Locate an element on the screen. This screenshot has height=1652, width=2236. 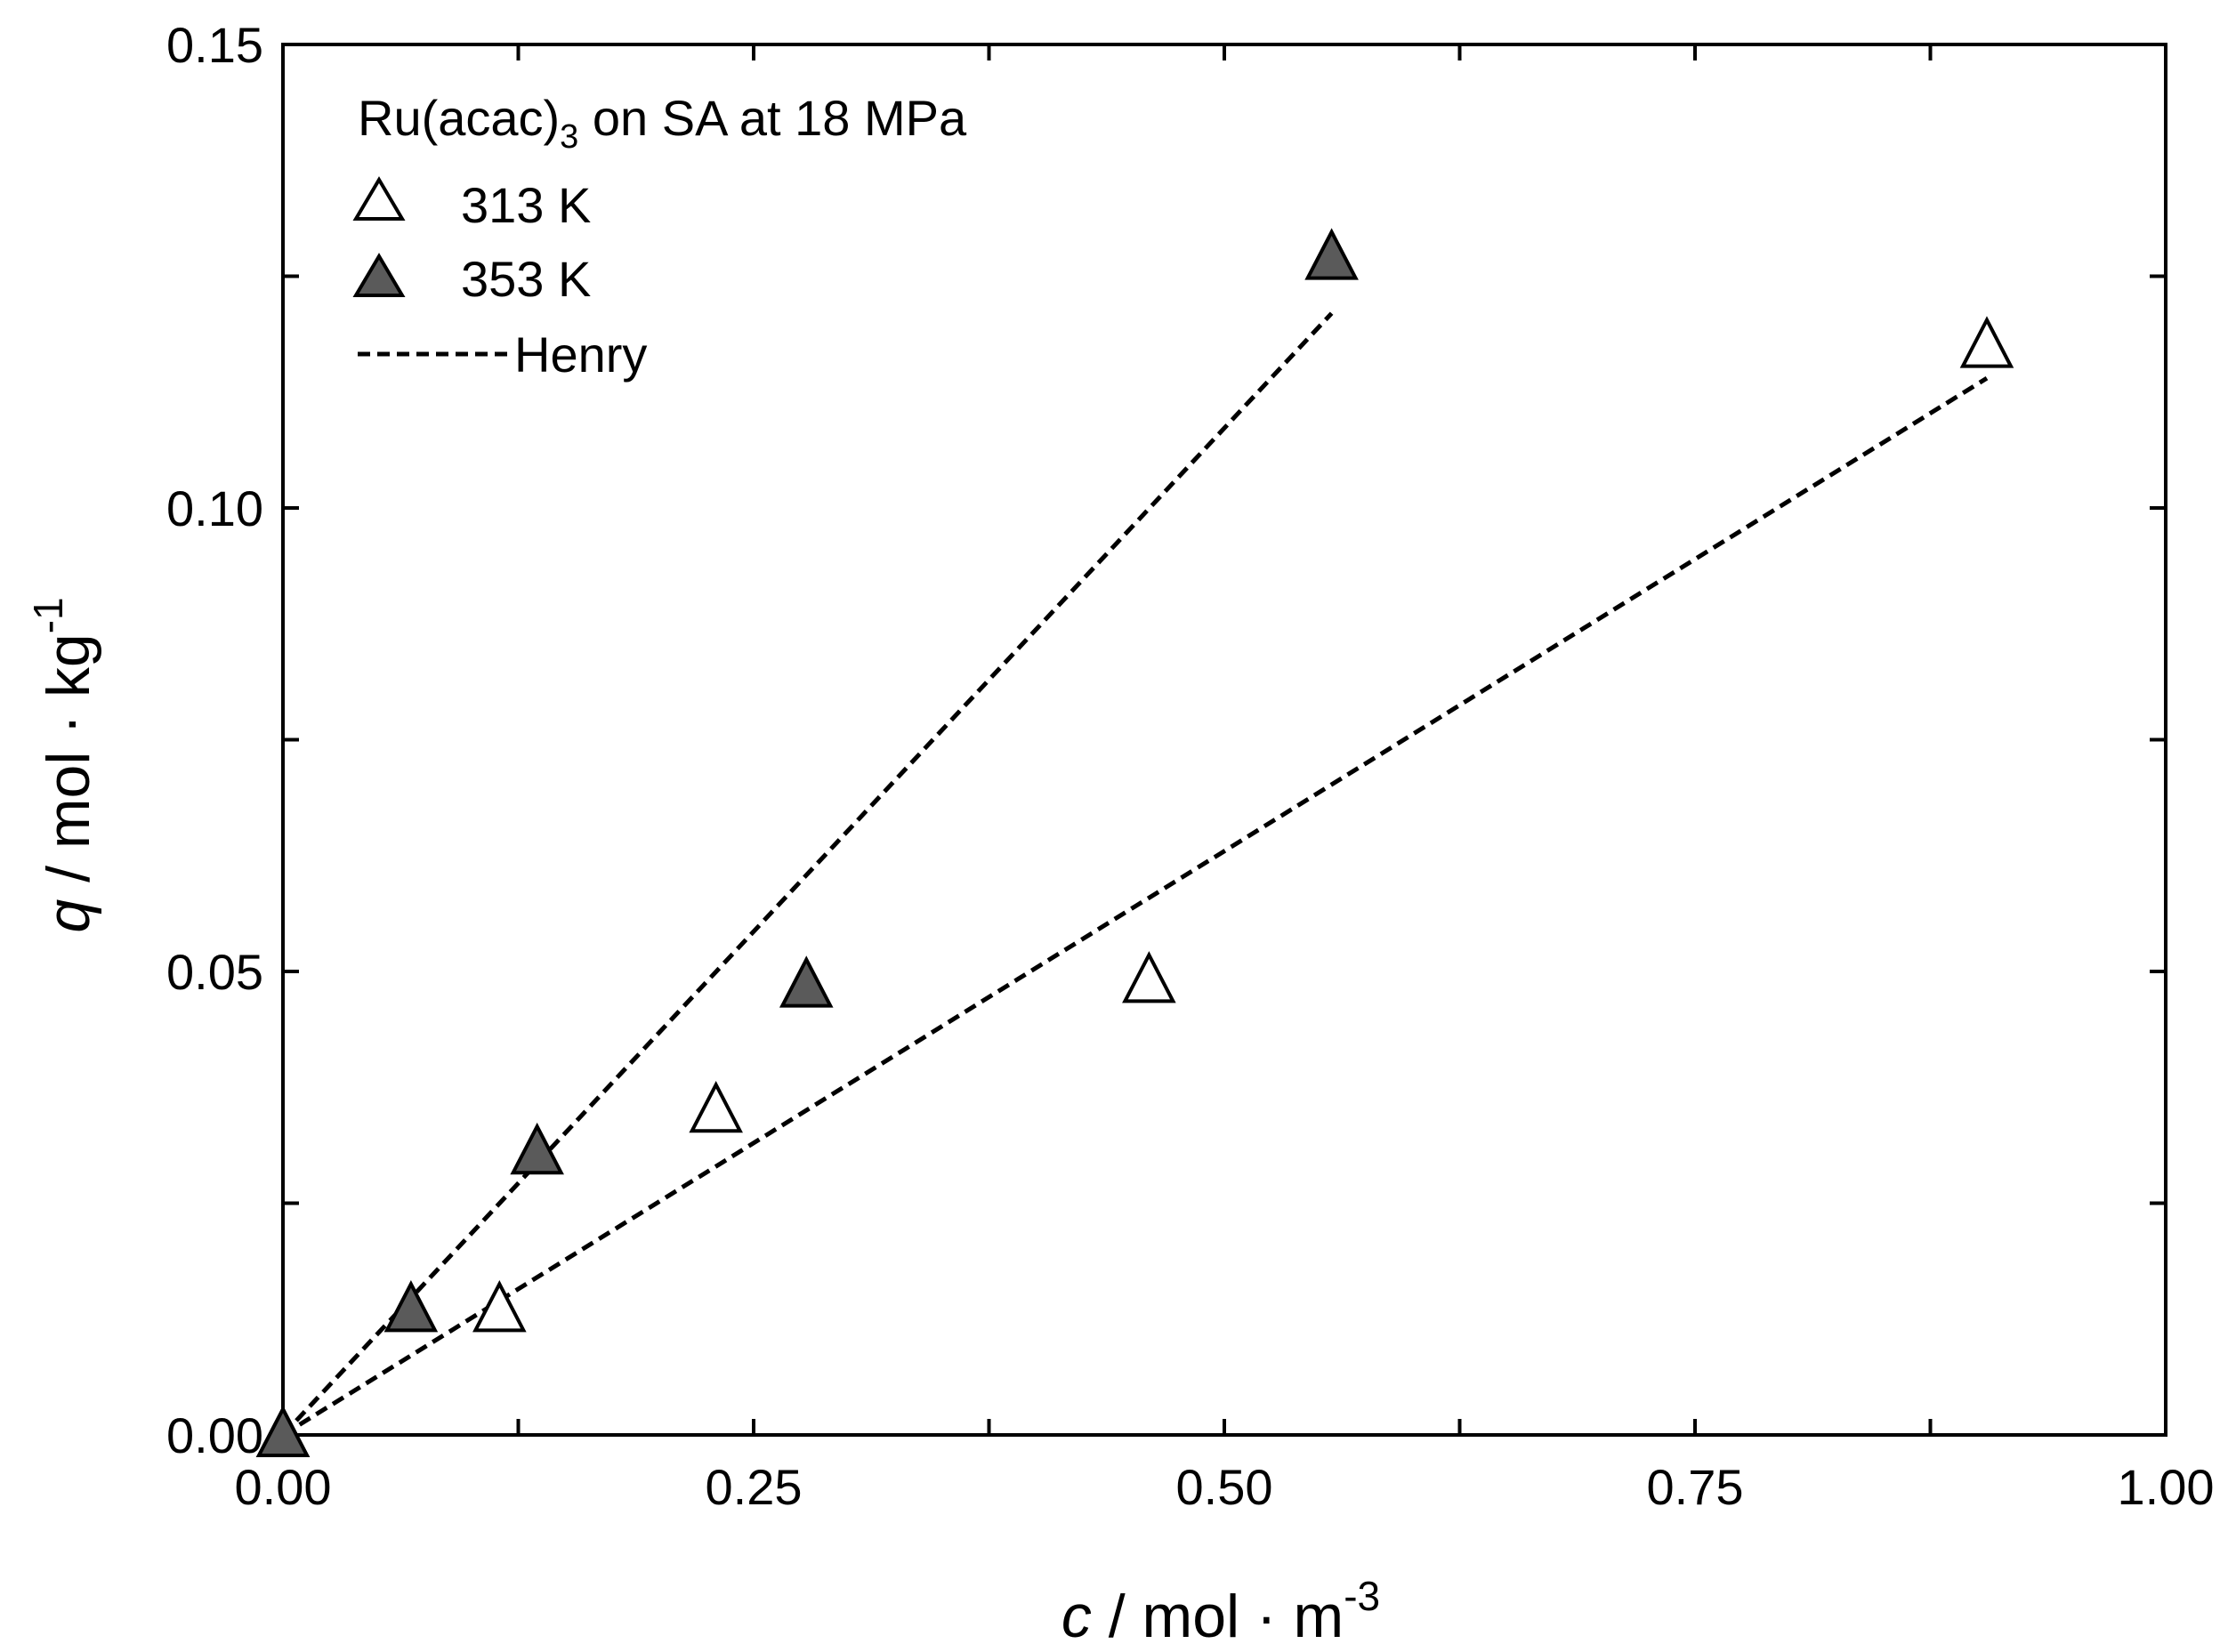
x-tick-label: 1.00 is located at coordinates (2166, 1487).